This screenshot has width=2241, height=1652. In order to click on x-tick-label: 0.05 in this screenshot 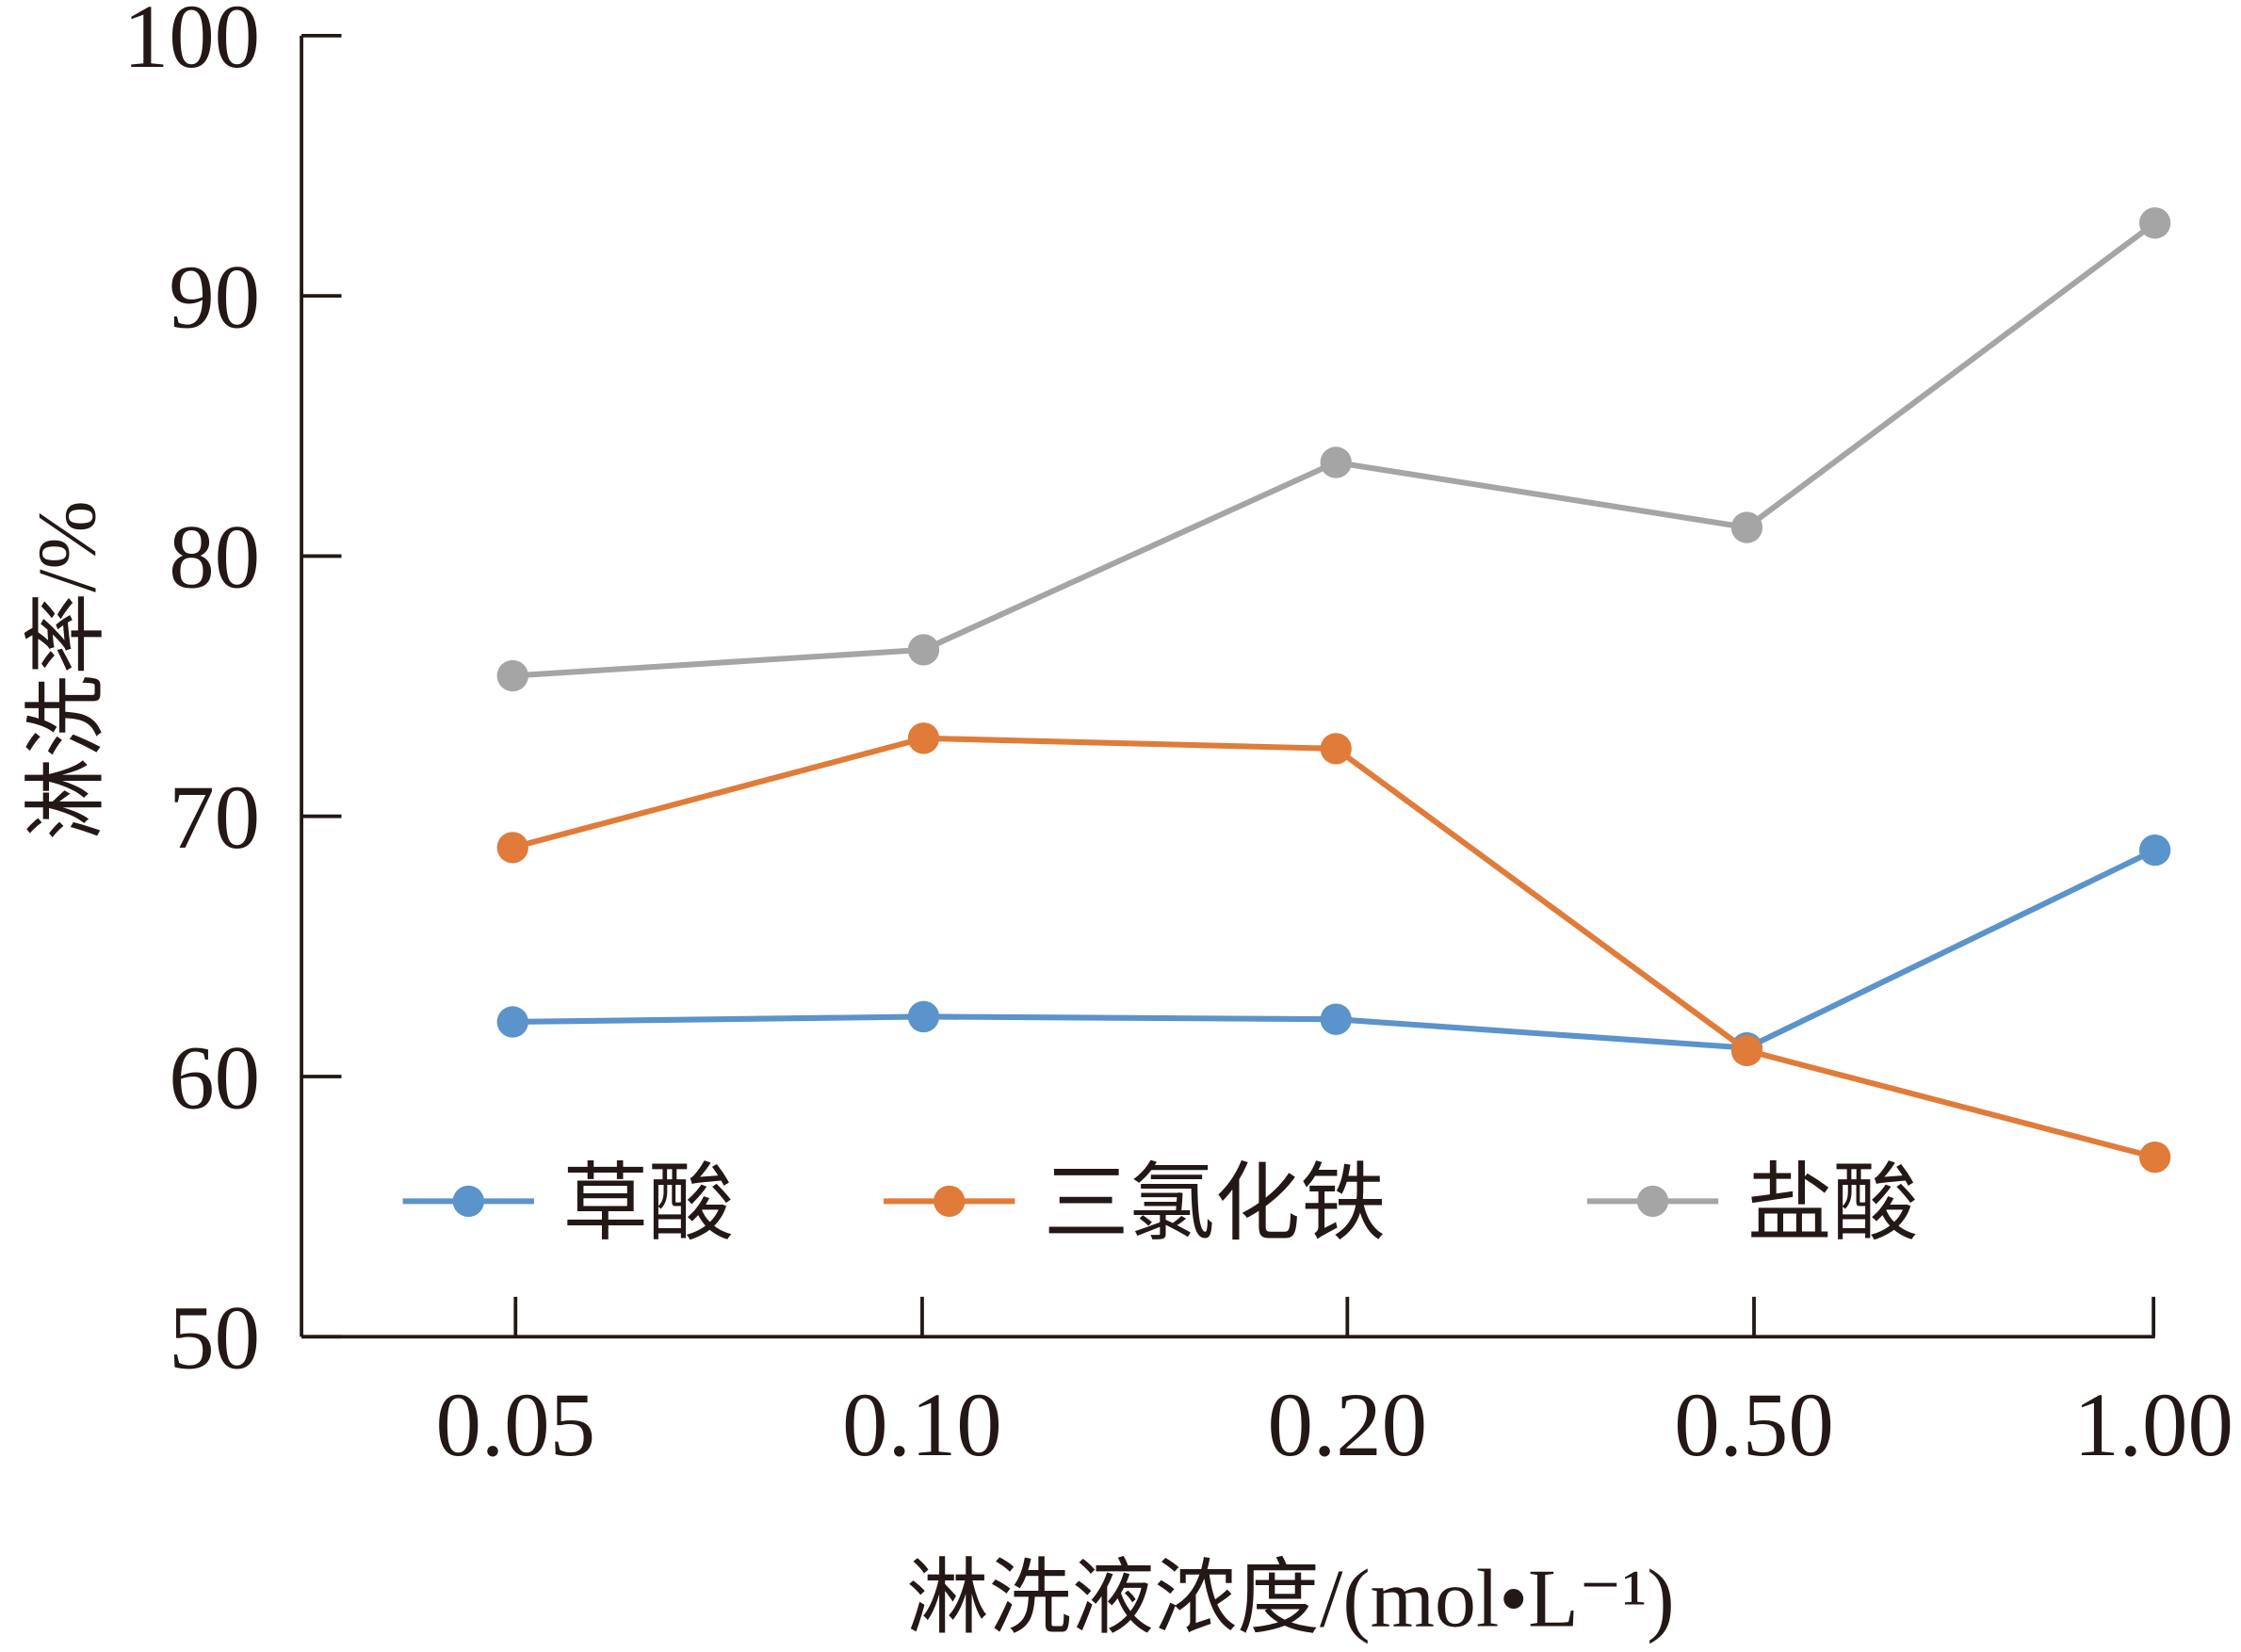, I will do `click(515, 1424)`.